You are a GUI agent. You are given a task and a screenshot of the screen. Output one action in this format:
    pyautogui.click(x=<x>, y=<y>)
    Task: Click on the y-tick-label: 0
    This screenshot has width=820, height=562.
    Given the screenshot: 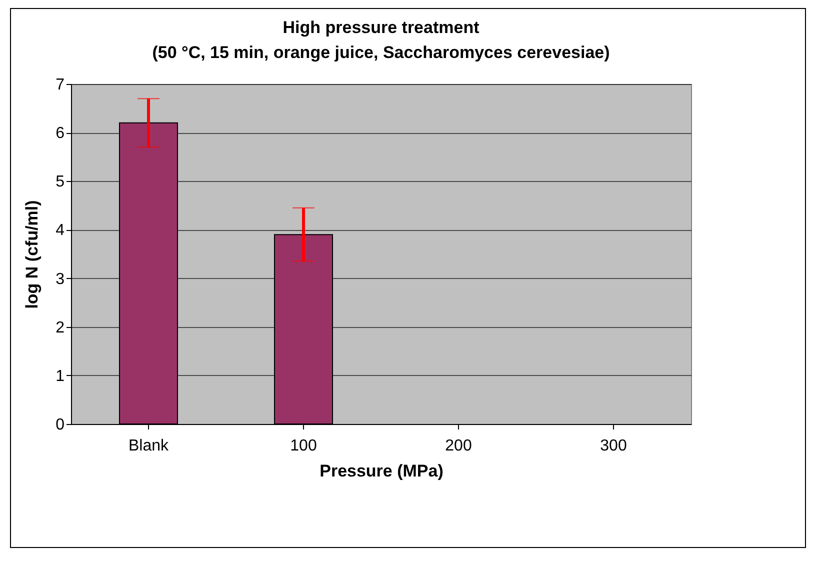 What is the action you would take?
    pyautogui.click(x=60, y=425)
    